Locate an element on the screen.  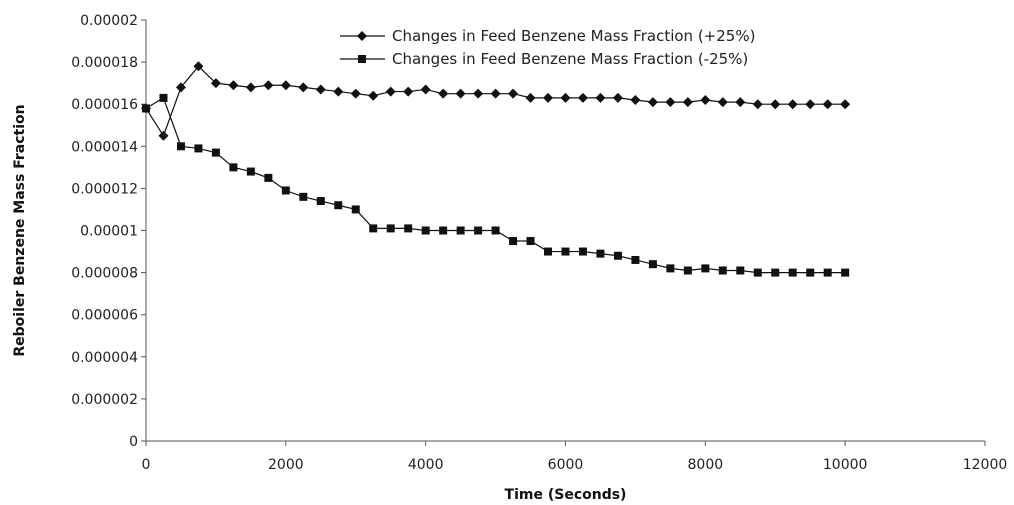
y-tick-label: 0.00002 is located at coordinates (109, 21).